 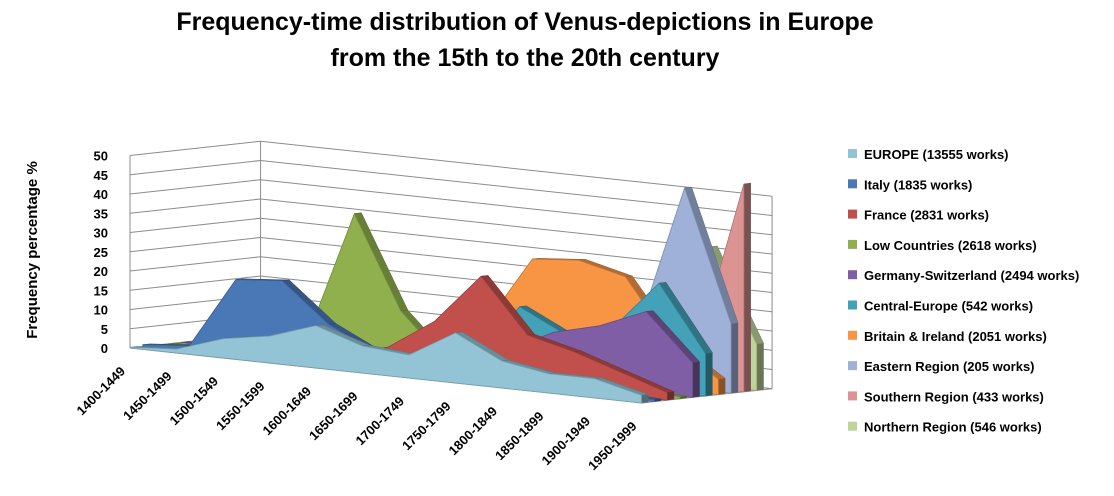 What do you see at coordinates (473, 431) in the screenshot?
I see `x-tick-label: 1800-1849` at bounding box center [473, 431].